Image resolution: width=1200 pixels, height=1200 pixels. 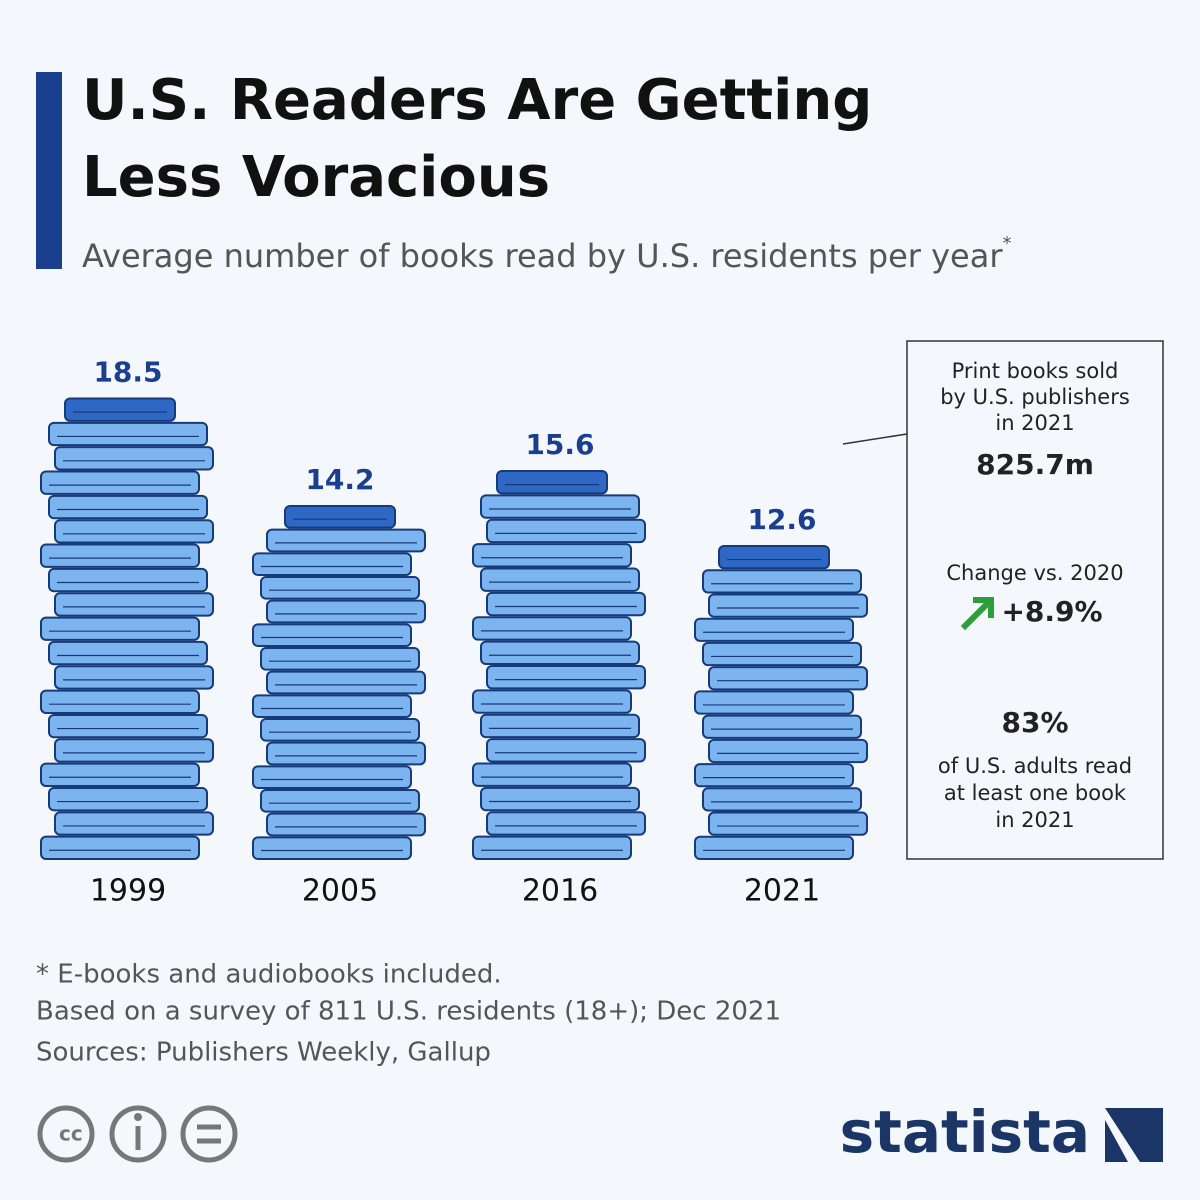 I want to click on value-label: 14.2, so click(x=339, y=479).